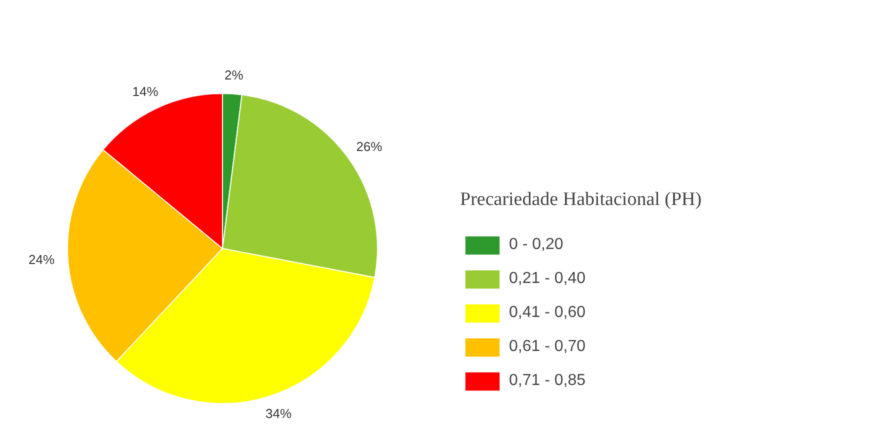 This screenshot has width=883, height=433. Describe the element at coordinates (279, 414) in the screenshot. I see `data-label: 34%` at that location.